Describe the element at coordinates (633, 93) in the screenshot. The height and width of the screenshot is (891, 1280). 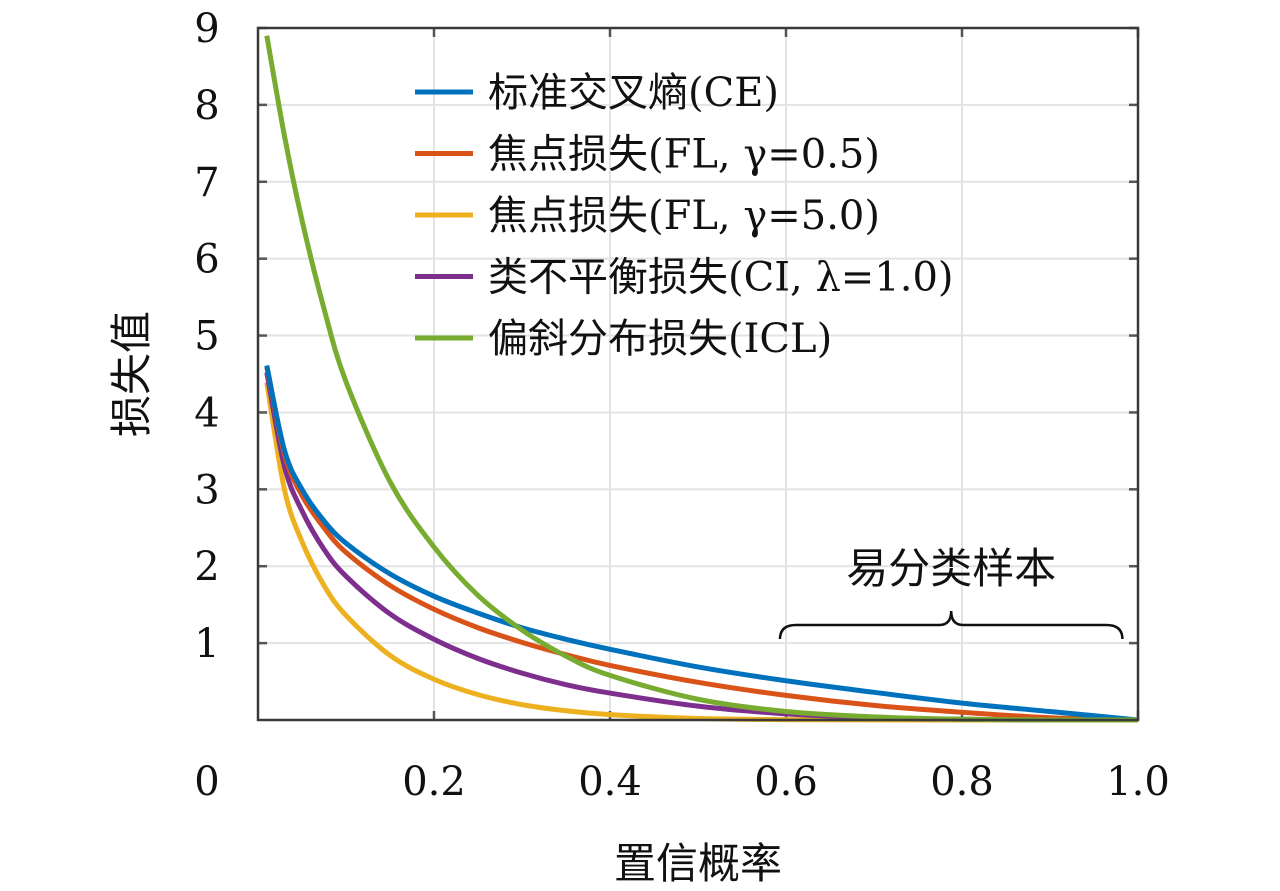
I see `legend-label: 标准交叉熵(CE)` at that location.